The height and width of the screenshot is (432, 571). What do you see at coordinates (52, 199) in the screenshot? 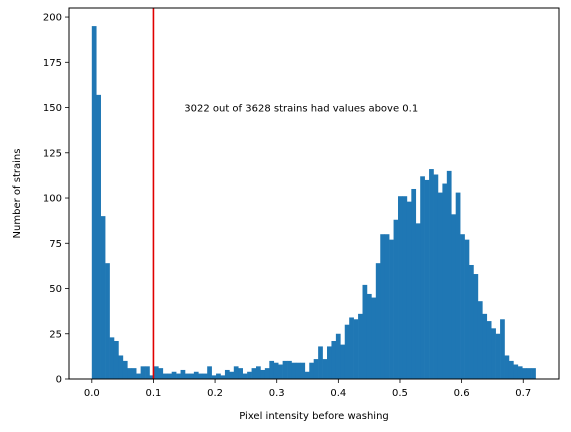
I see `y-tick-label: 100` at bounding box center [52, 199].